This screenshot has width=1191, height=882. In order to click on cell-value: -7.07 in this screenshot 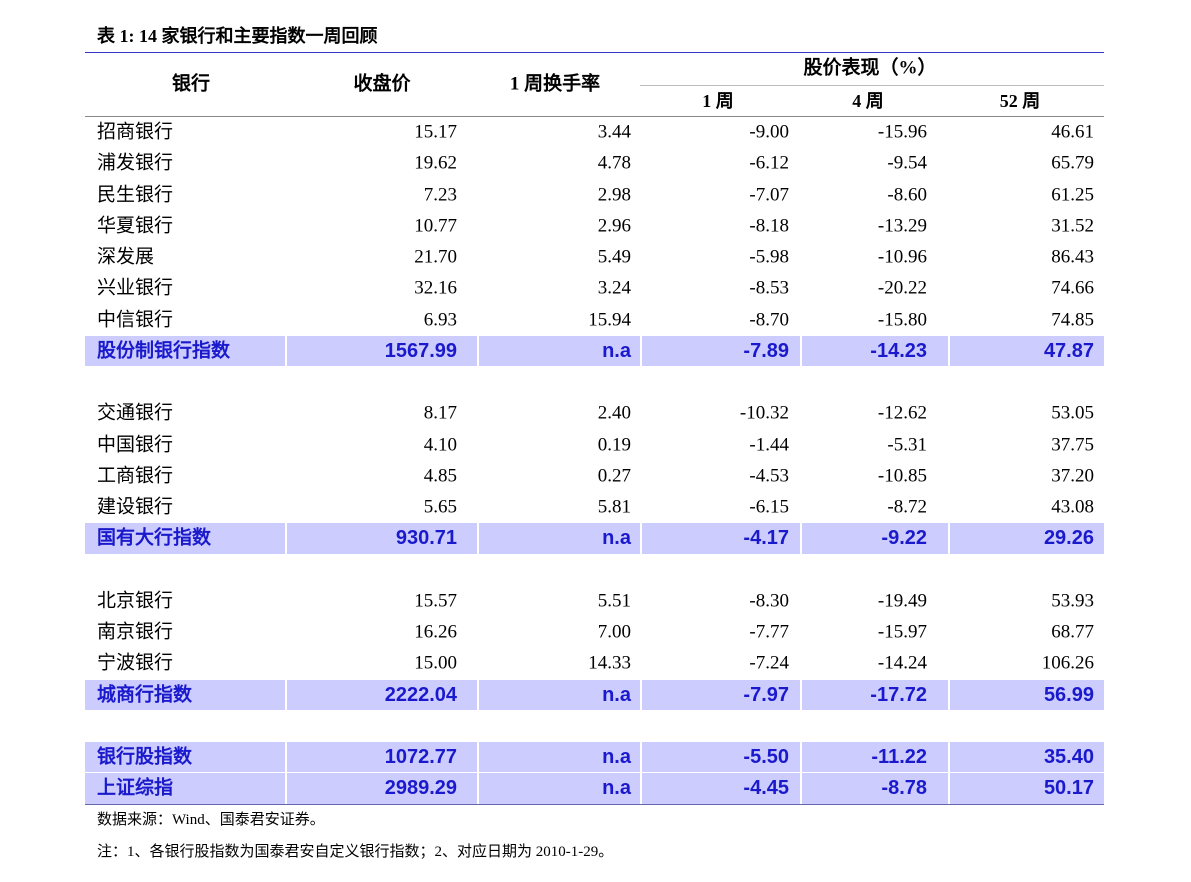, I will do `click(769, 195)`.